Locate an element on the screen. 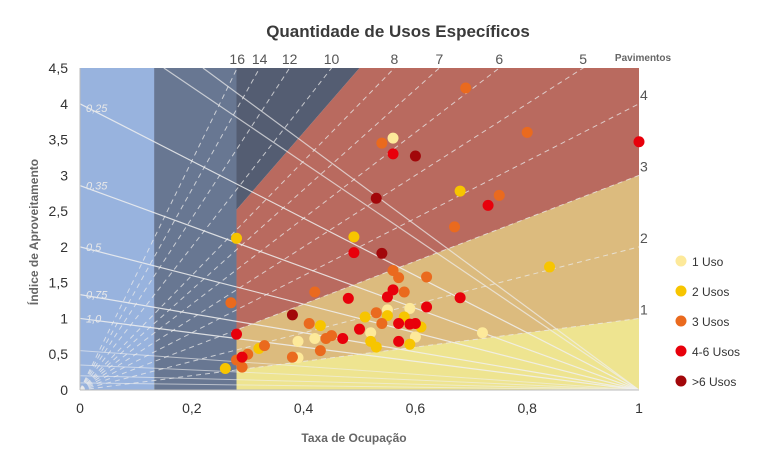  x-axis-title: Taxa de Ocupação is located at coordinates (353, 438).